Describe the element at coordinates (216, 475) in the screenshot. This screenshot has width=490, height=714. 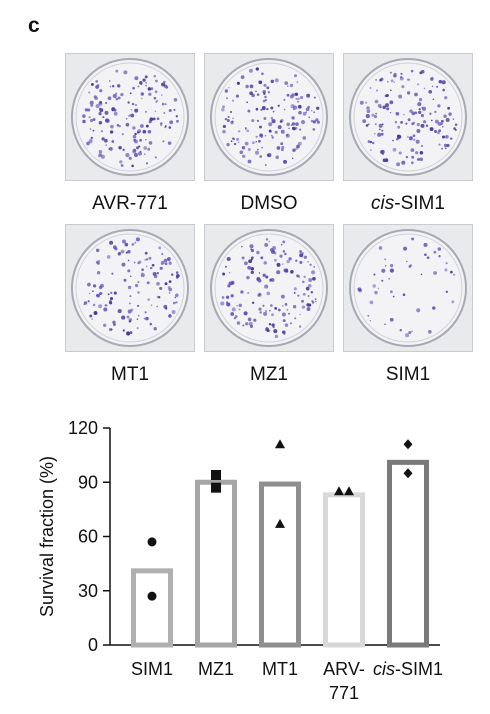
I see `data-point` at that location.